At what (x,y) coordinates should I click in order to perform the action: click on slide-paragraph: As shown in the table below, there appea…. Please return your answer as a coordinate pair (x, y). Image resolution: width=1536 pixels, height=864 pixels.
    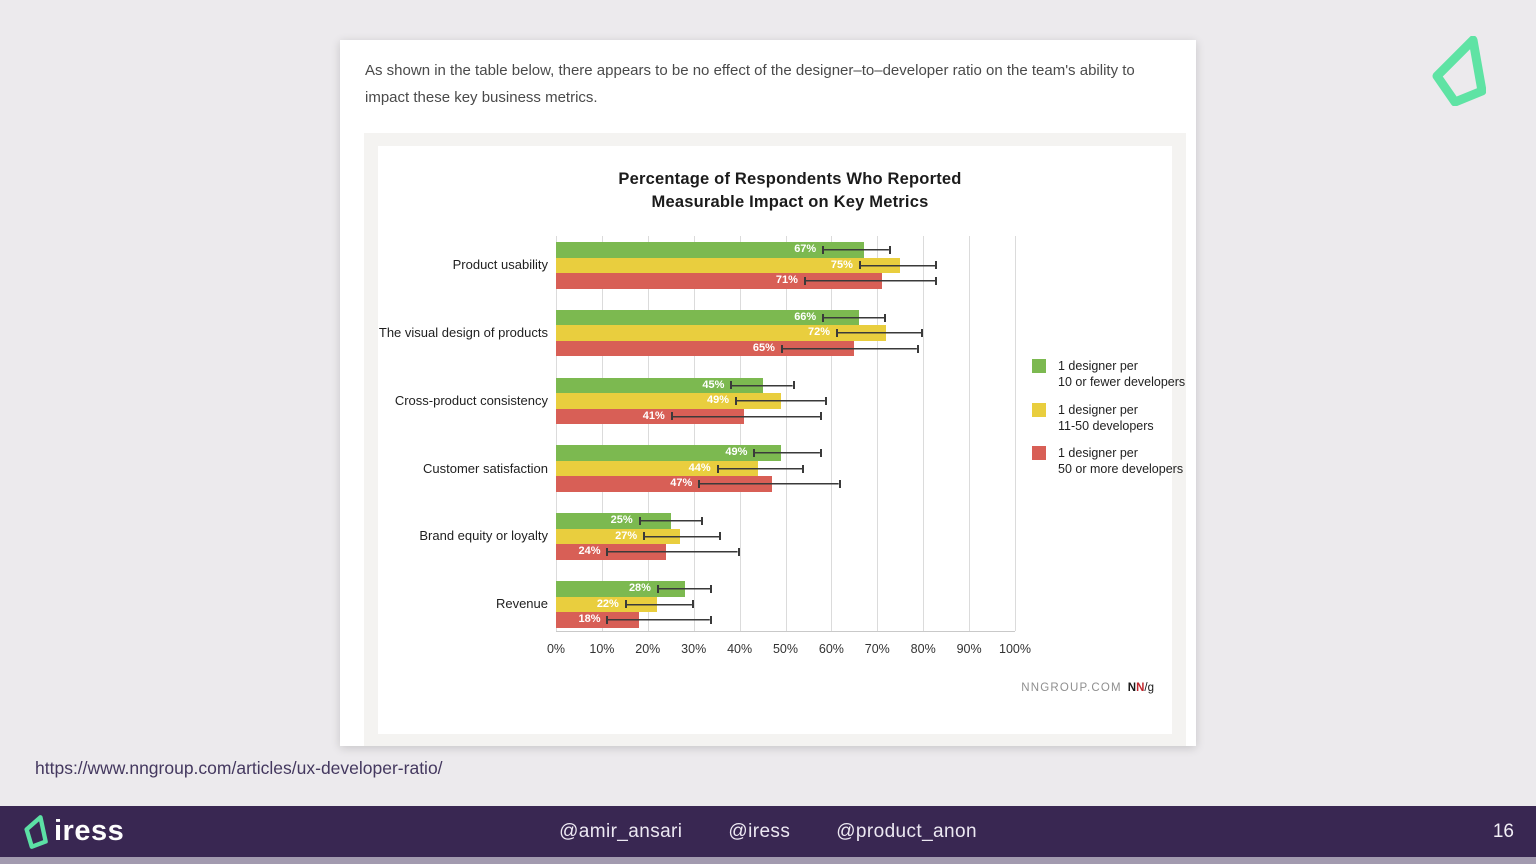
    Looking at the image, I should click on (750, 84).